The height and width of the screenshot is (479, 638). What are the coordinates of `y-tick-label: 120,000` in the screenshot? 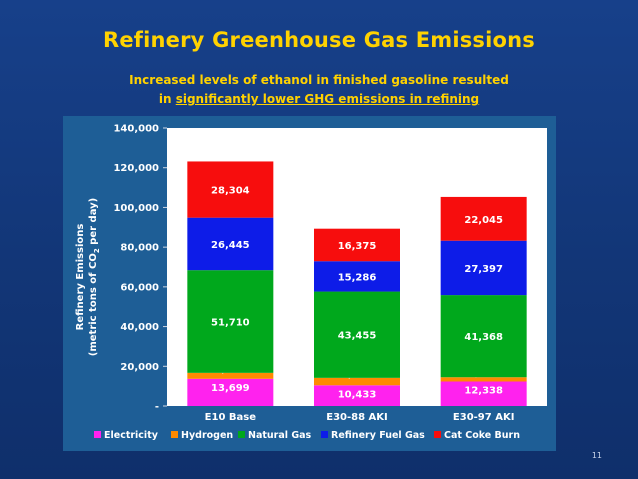 It's located at (136, 168).